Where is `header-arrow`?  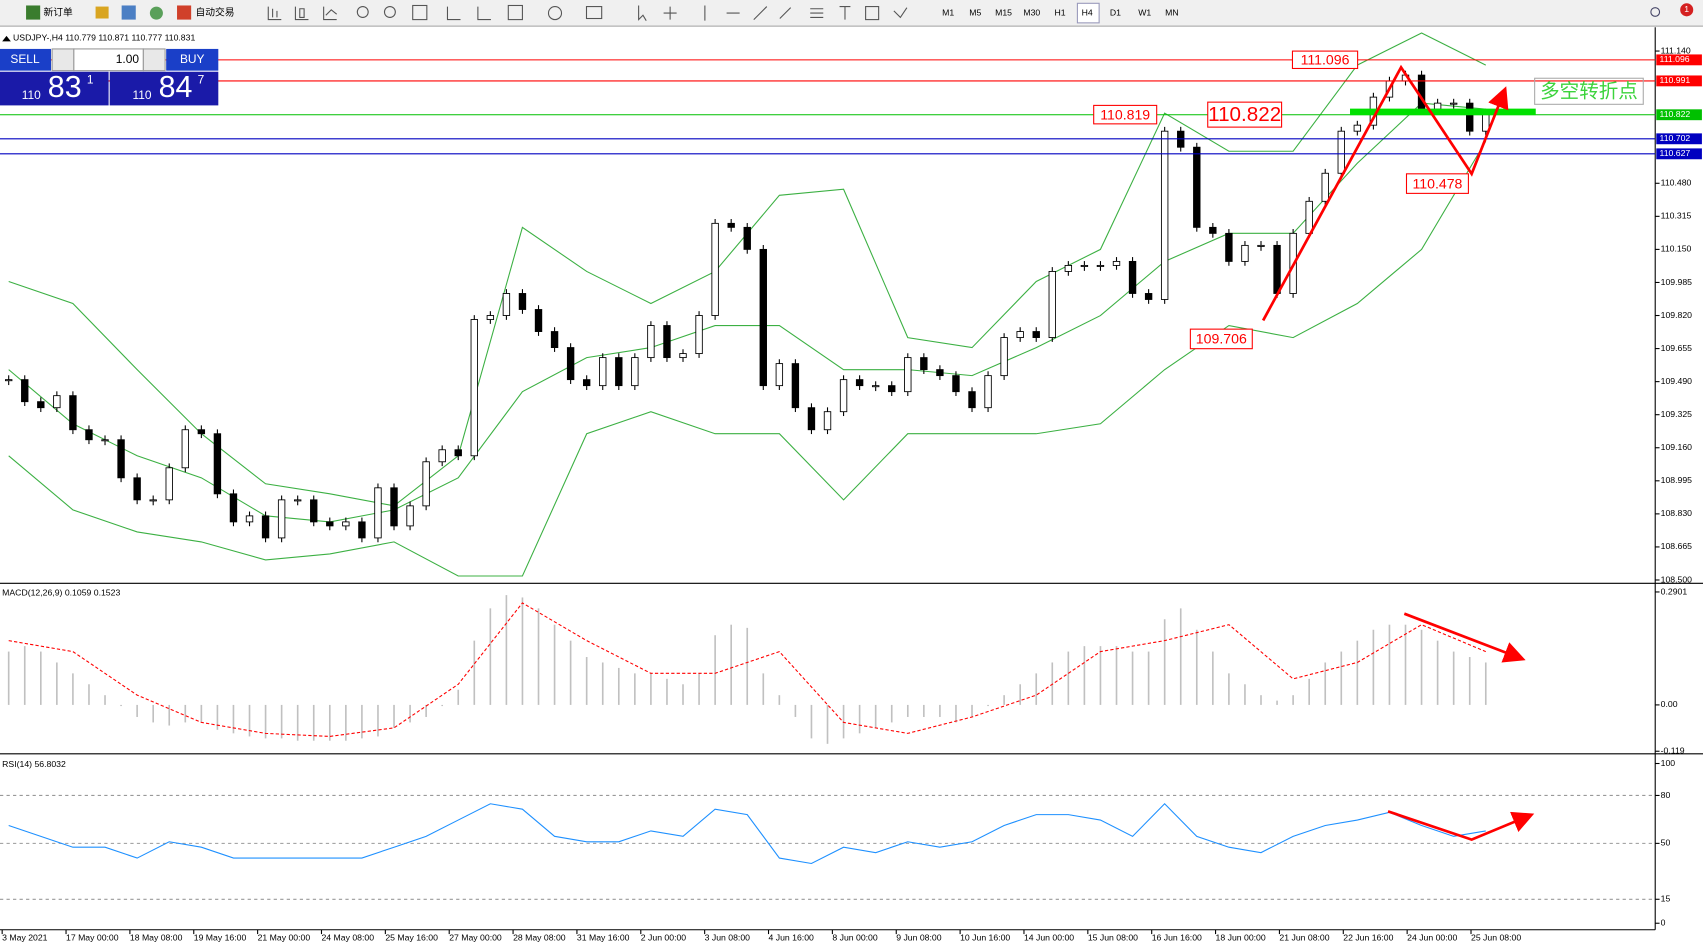 header-arrow is located at coordinates (6, 38).